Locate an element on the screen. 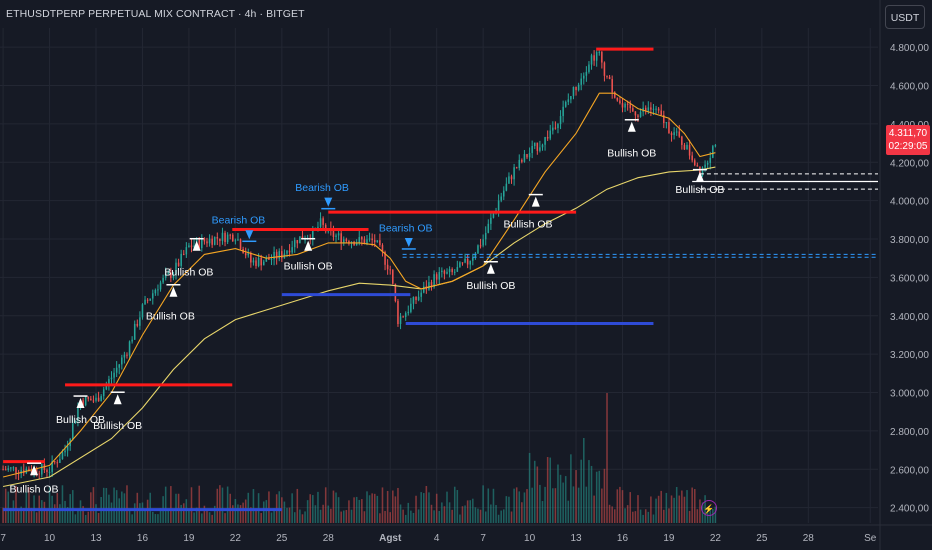 The image size is (932, 550). lightning-icon: ⚡ is located at coordinates (709, 508).